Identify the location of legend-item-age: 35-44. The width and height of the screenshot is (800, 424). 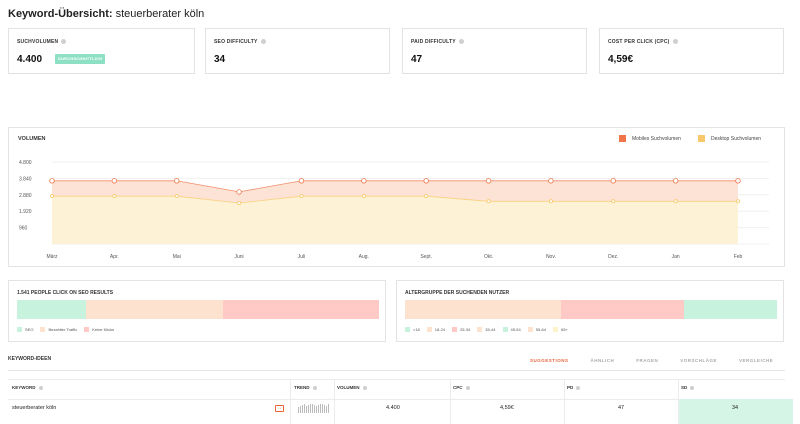
(486, 329).